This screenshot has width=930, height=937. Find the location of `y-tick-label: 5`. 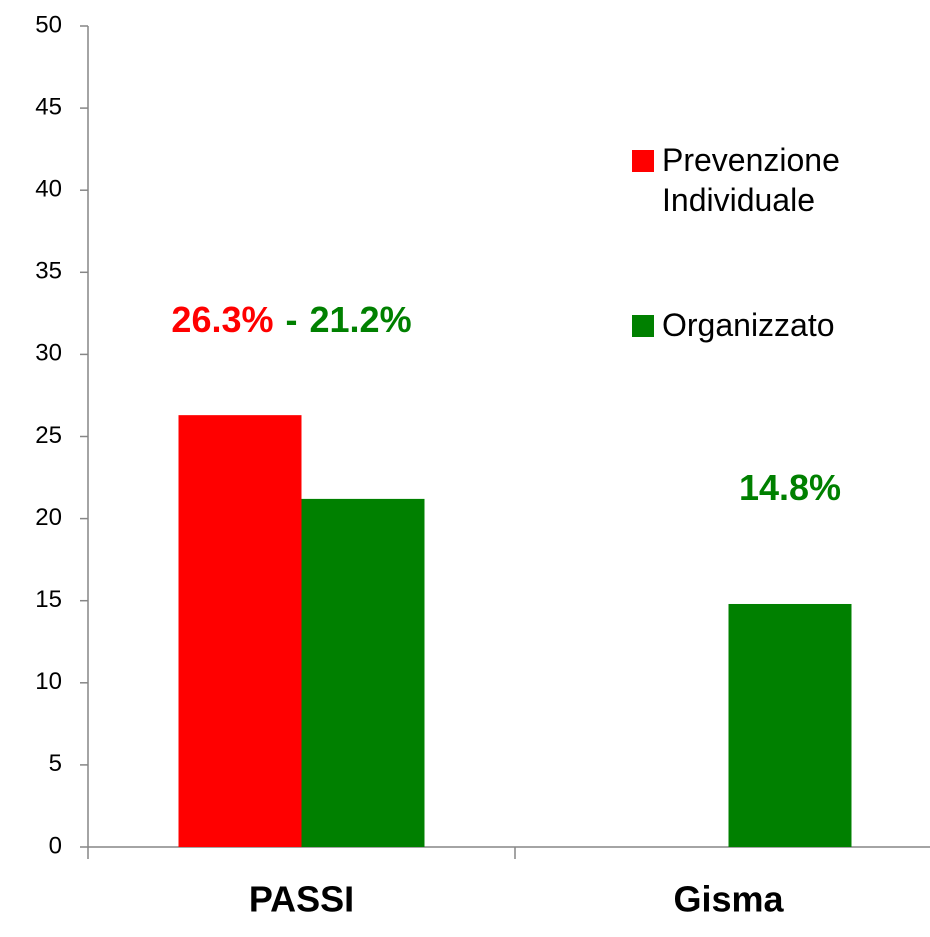

y-tick-label: 5 is located at coordinates (55, 763).